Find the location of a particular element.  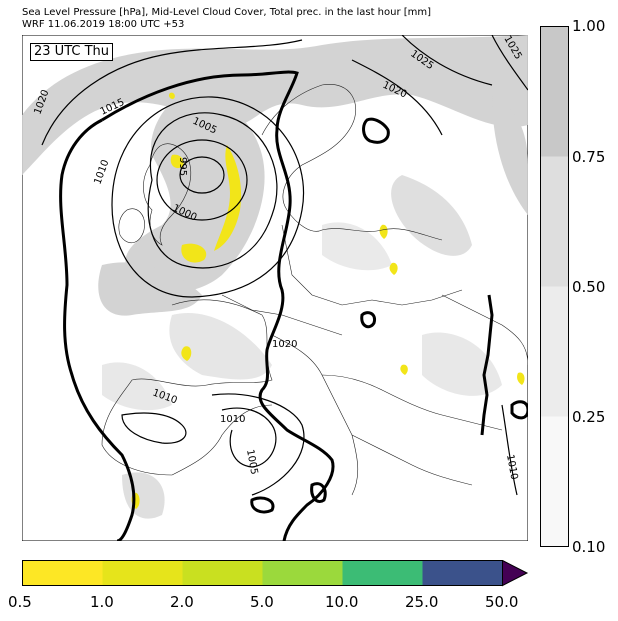

precip-tick: 25.0 is located at coordinates (422, 602).